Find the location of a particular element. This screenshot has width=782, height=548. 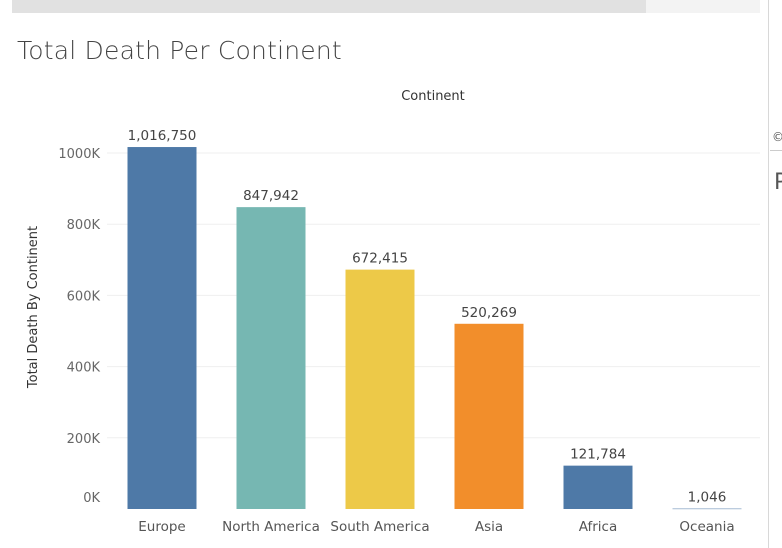

bar-oceania is located at coordinates (707, 509).